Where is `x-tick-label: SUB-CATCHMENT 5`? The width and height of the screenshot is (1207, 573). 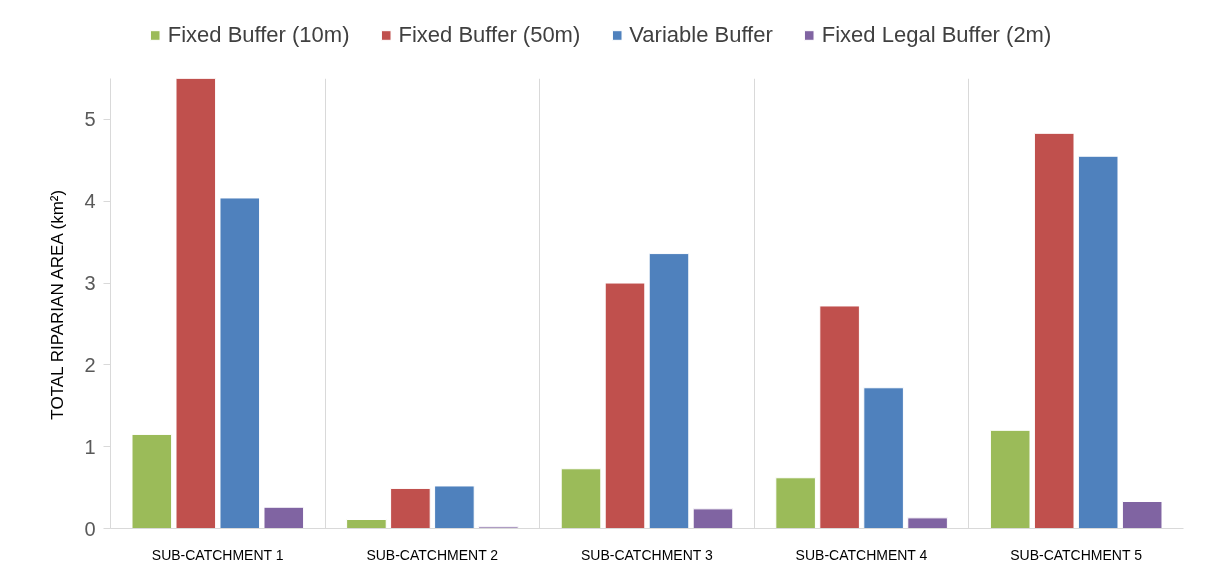 x-tick-label: SUB-CATCHMENT 5 is located at coordinates (1076, 554).